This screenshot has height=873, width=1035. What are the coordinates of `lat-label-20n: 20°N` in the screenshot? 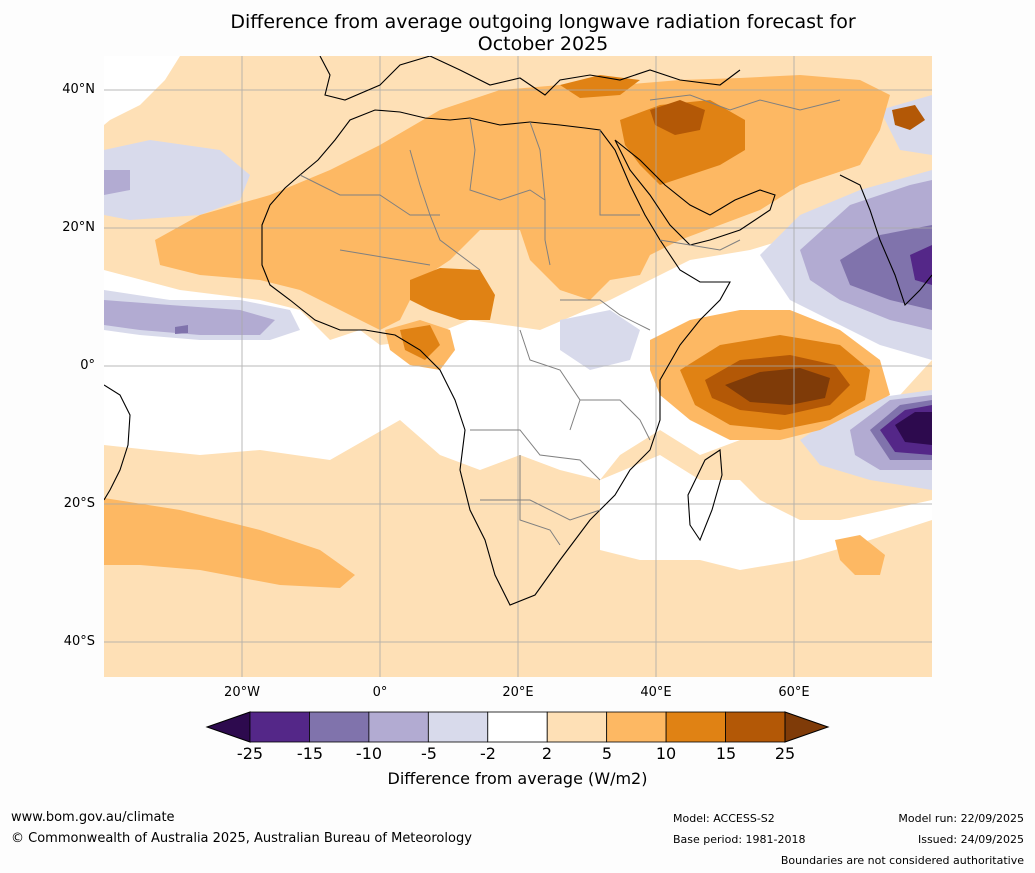 It's located at (78, 227).